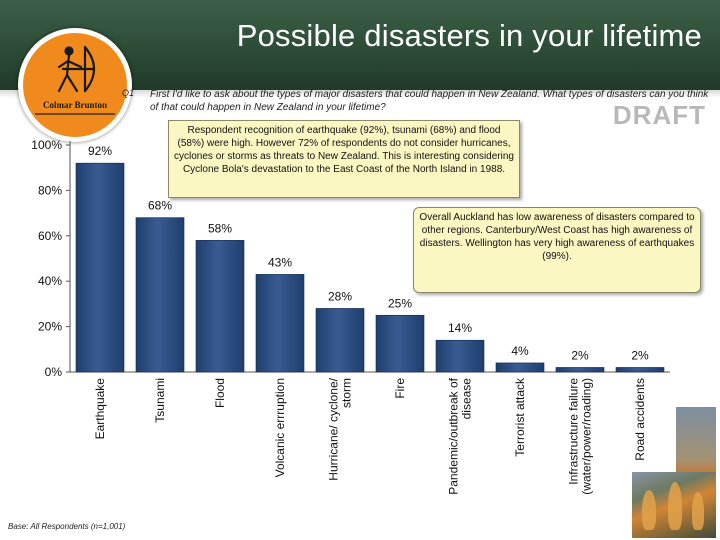  What do you see at coordinates (50, 327) in the screenshot?
I see `y-tick-label: 20%` at bounding box center [50, 327].